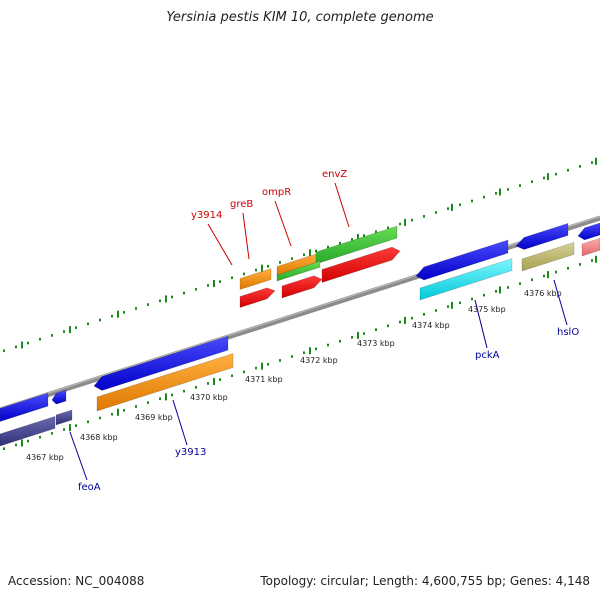  I want to click on gene-y3913, so click(165, 382).